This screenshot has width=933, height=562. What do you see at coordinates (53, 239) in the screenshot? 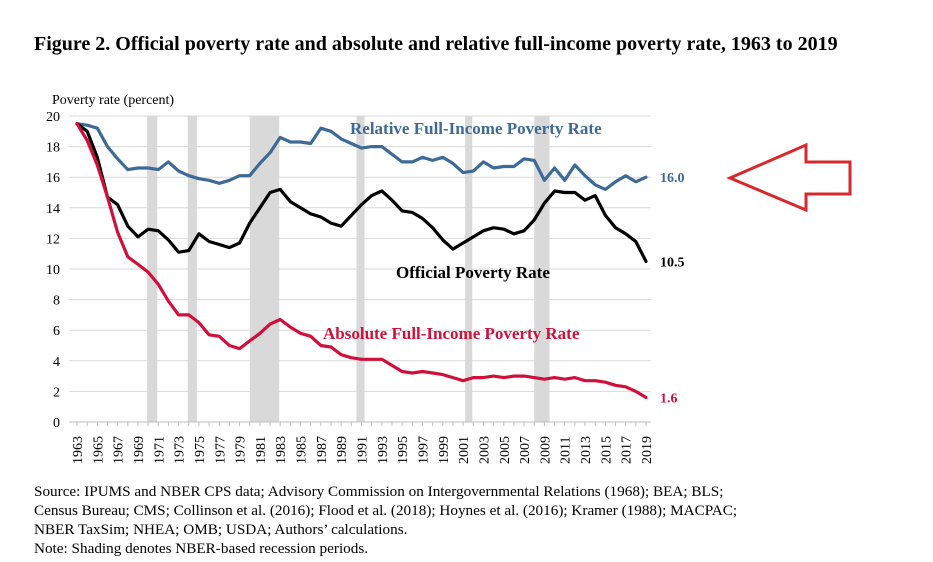
I see `y-tick-label: 12` at bounding box center [53, 239].